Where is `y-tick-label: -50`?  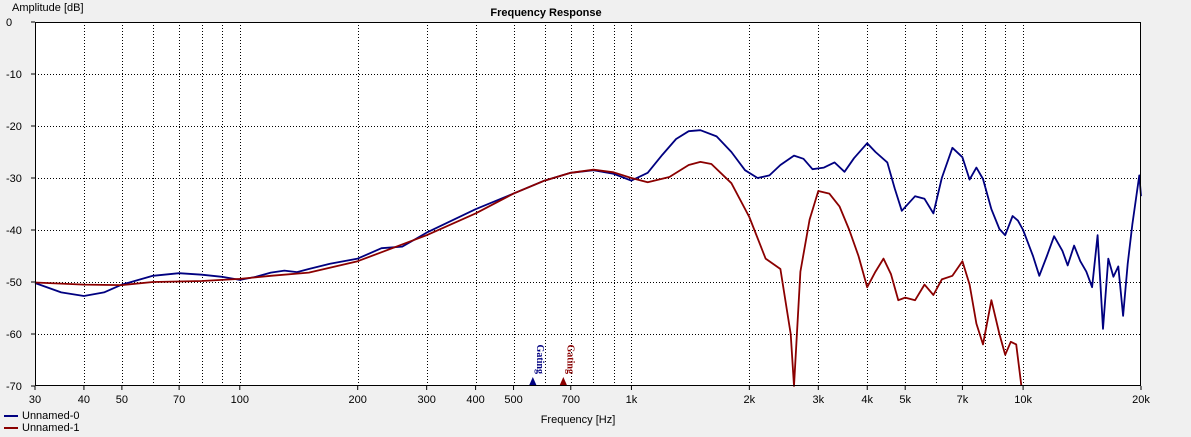 y-tick-label: -50 is located at coordinates (14, 283).